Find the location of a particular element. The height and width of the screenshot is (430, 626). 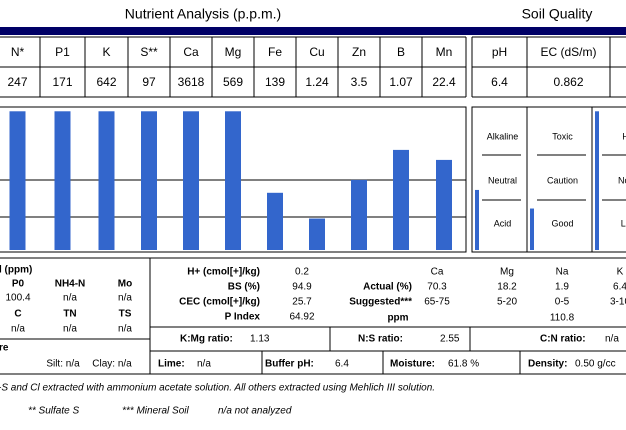

cec-label: BS (%) is located at coordinates (244, 287).